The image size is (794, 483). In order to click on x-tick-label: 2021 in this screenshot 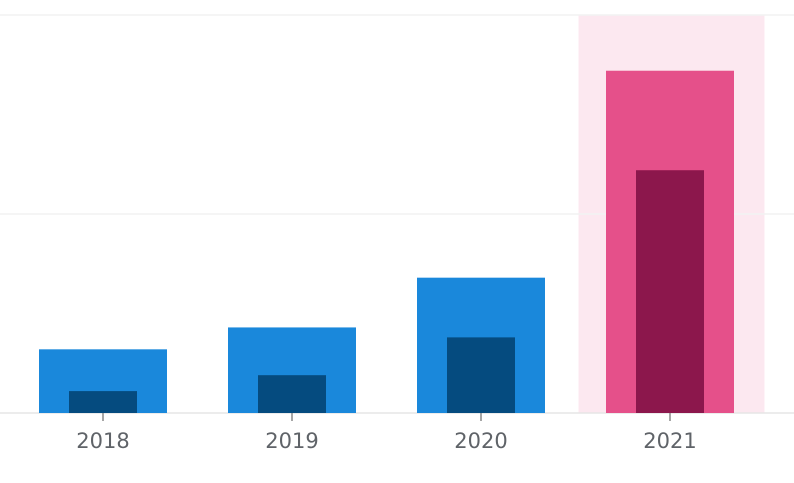, I will do `click(669, 441)`.